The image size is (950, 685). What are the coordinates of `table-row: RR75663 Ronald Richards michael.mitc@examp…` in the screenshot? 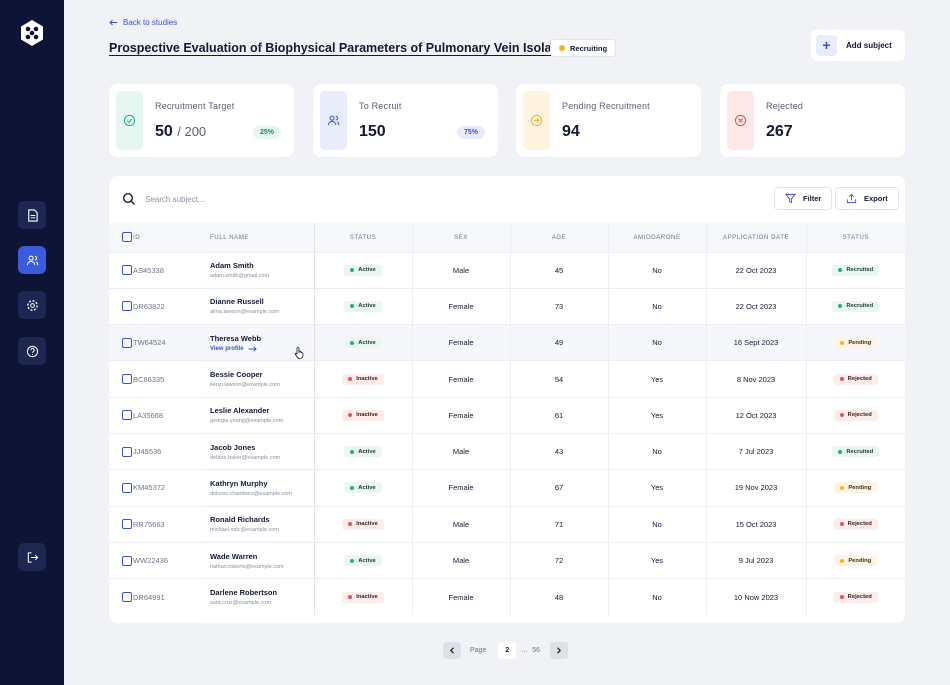 It's located at (507, 524).